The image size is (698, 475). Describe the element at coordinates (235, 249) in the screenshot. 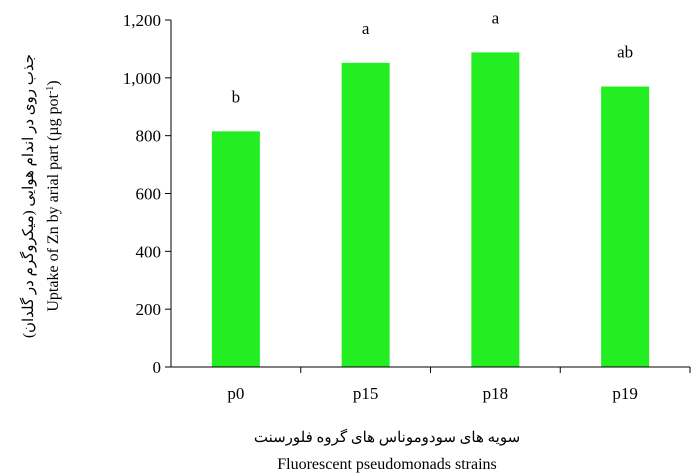

I see `bar-p0` at that location.